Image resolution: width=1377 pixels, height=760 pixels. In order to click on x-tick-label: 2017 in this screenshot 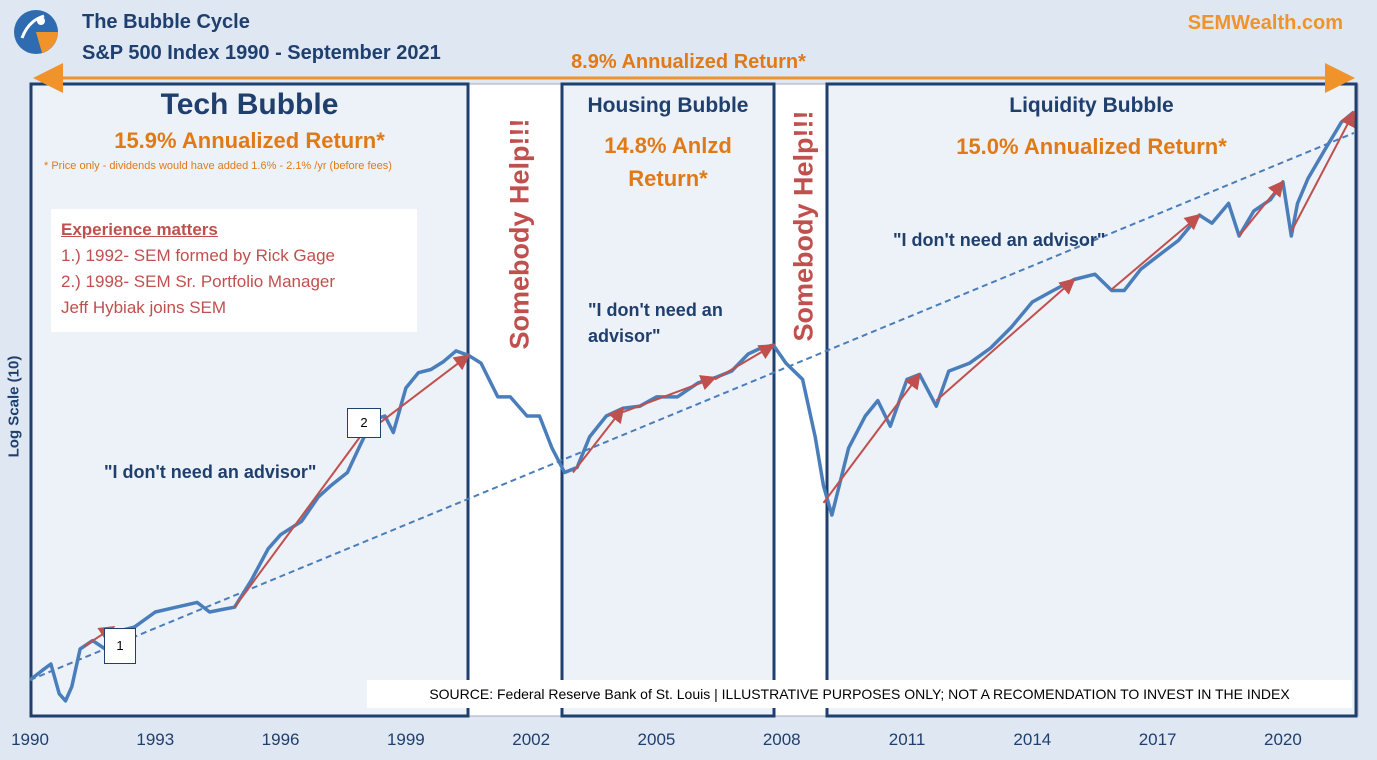, I will do `click(1157, 739)`.